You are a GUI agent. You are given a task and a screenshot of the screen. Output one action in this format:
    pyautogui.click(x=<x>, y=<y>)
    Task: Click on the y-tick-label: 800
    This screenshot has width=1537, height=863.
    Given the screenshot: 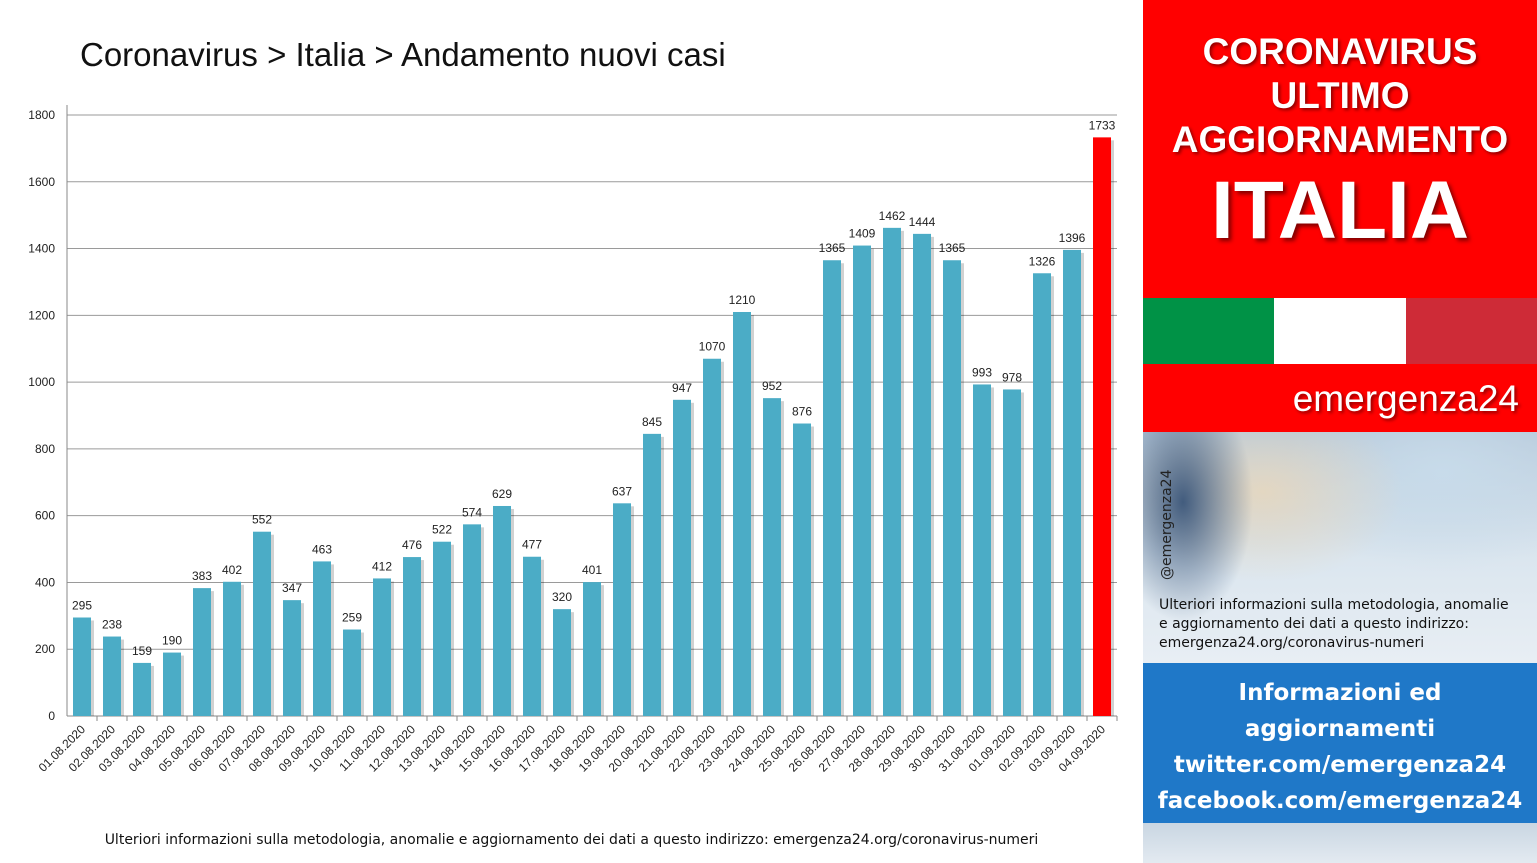 What is the action you would take?
    pyautogui.click(x=45, y=449)
    